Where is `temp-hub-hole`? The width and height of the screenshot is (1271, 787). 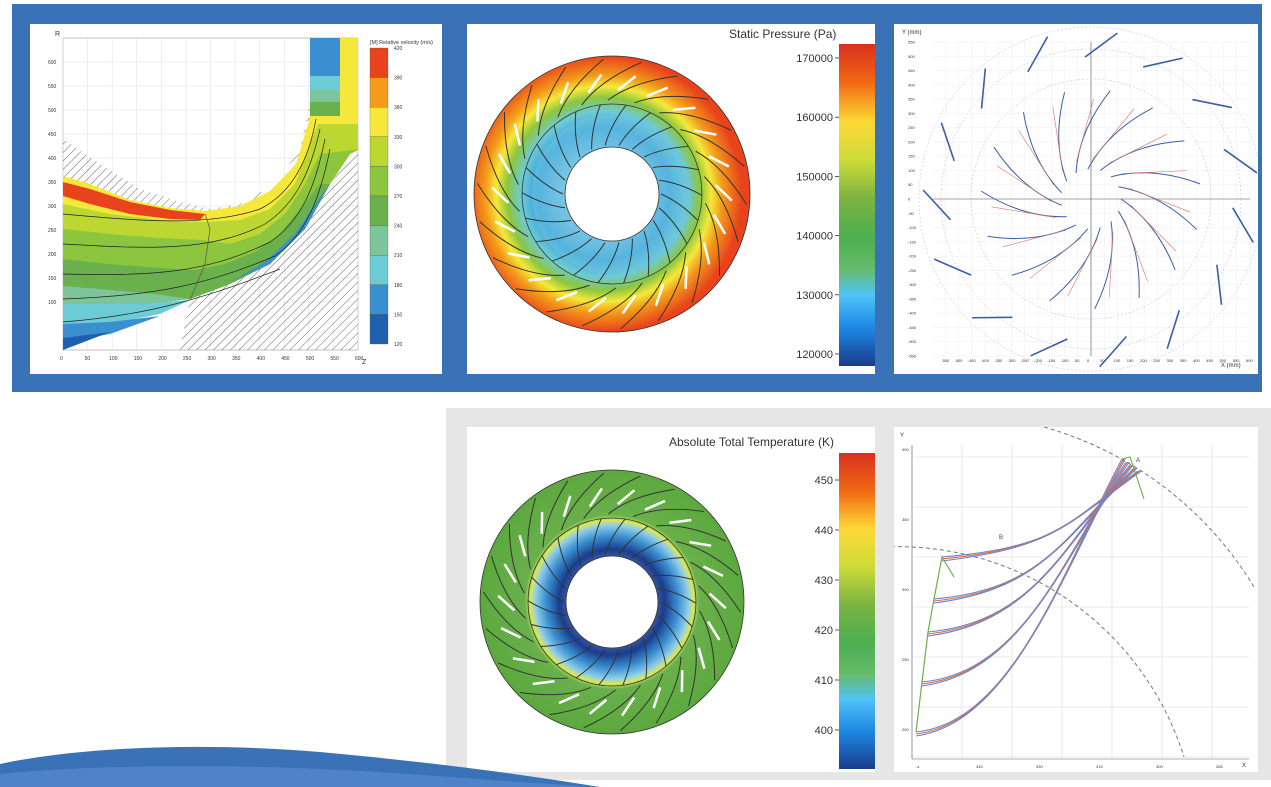 temp-hub-hole is located at coordinates (612, 602).